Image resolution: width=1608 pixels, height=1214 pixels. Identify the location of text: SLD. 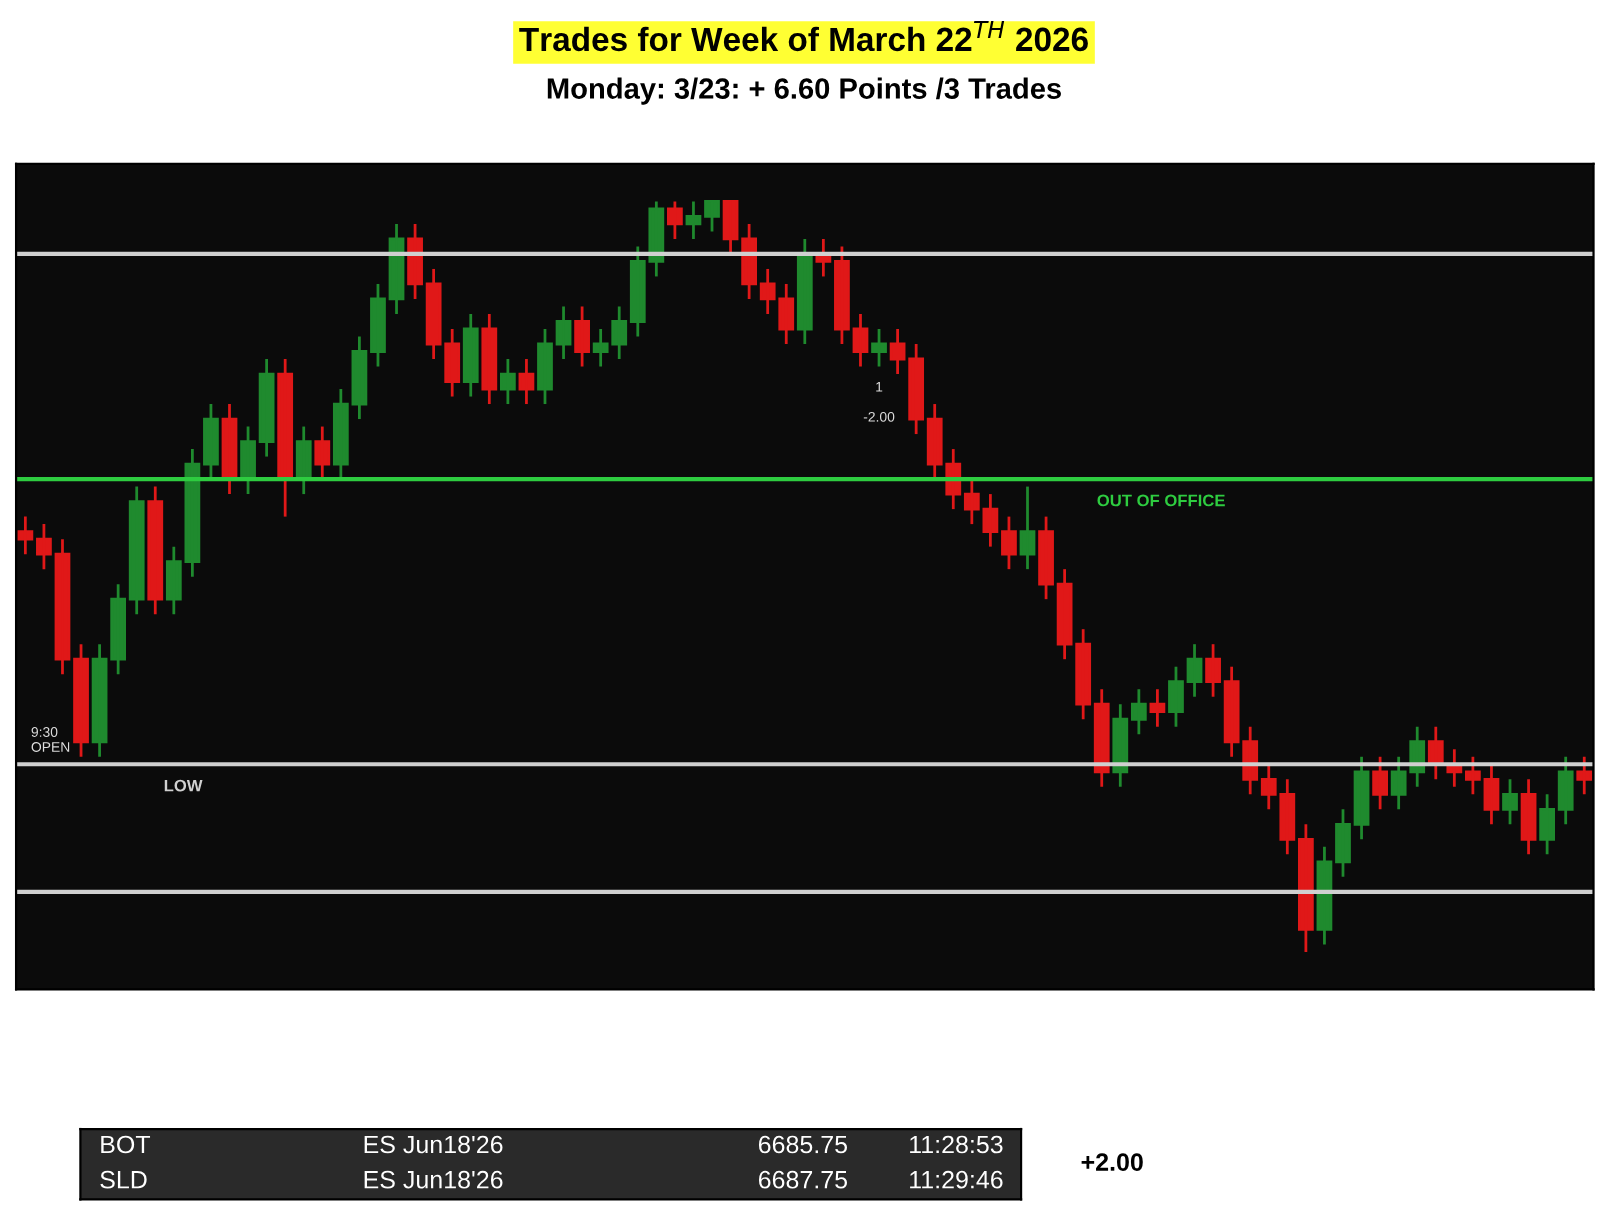
(123, 1179).